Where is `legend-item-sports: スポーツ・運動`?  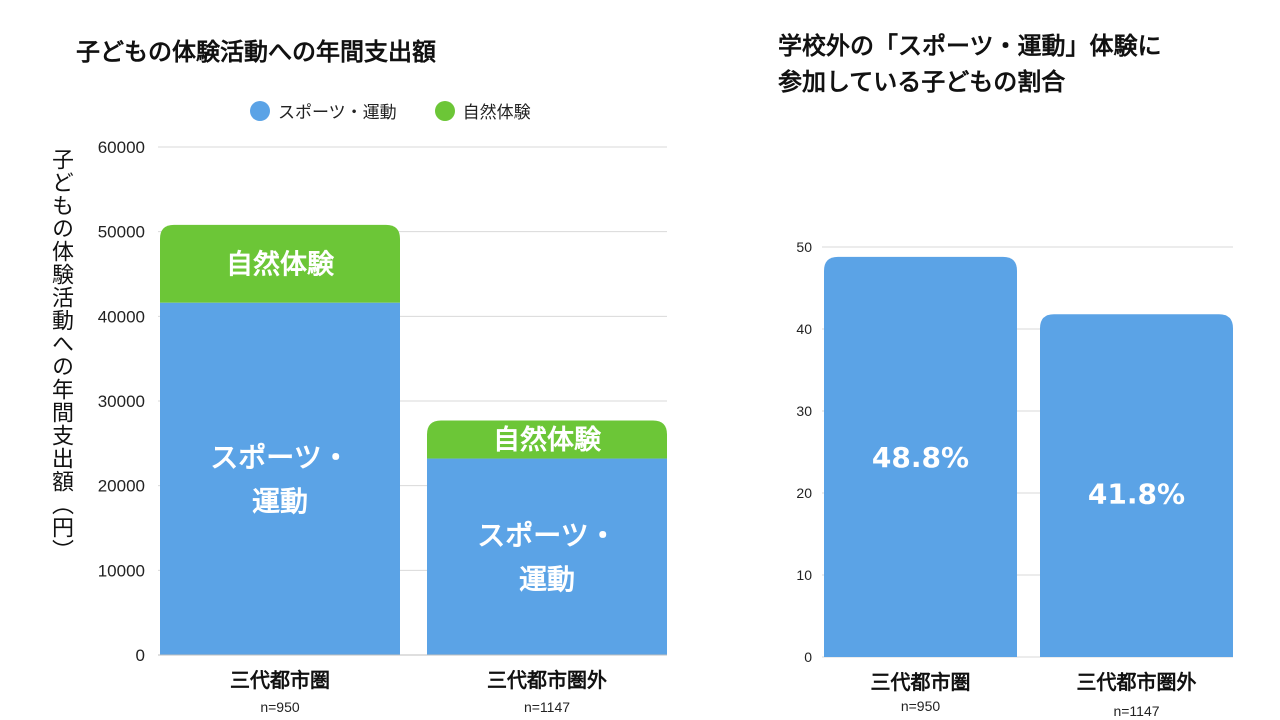
legend-item-sports: スポーツ・運動 is located at coordinates (323, 110).